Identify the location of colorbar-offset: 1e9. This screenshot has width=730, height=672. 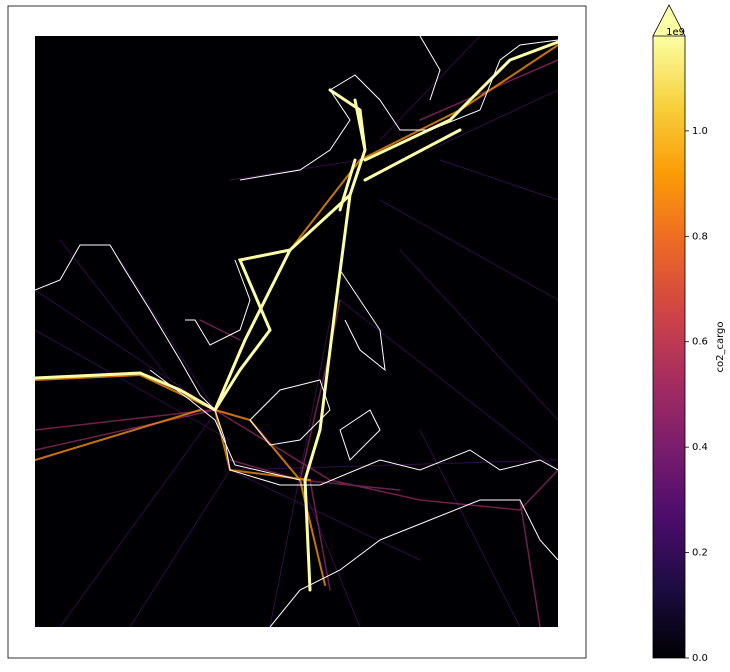
(675, 32).